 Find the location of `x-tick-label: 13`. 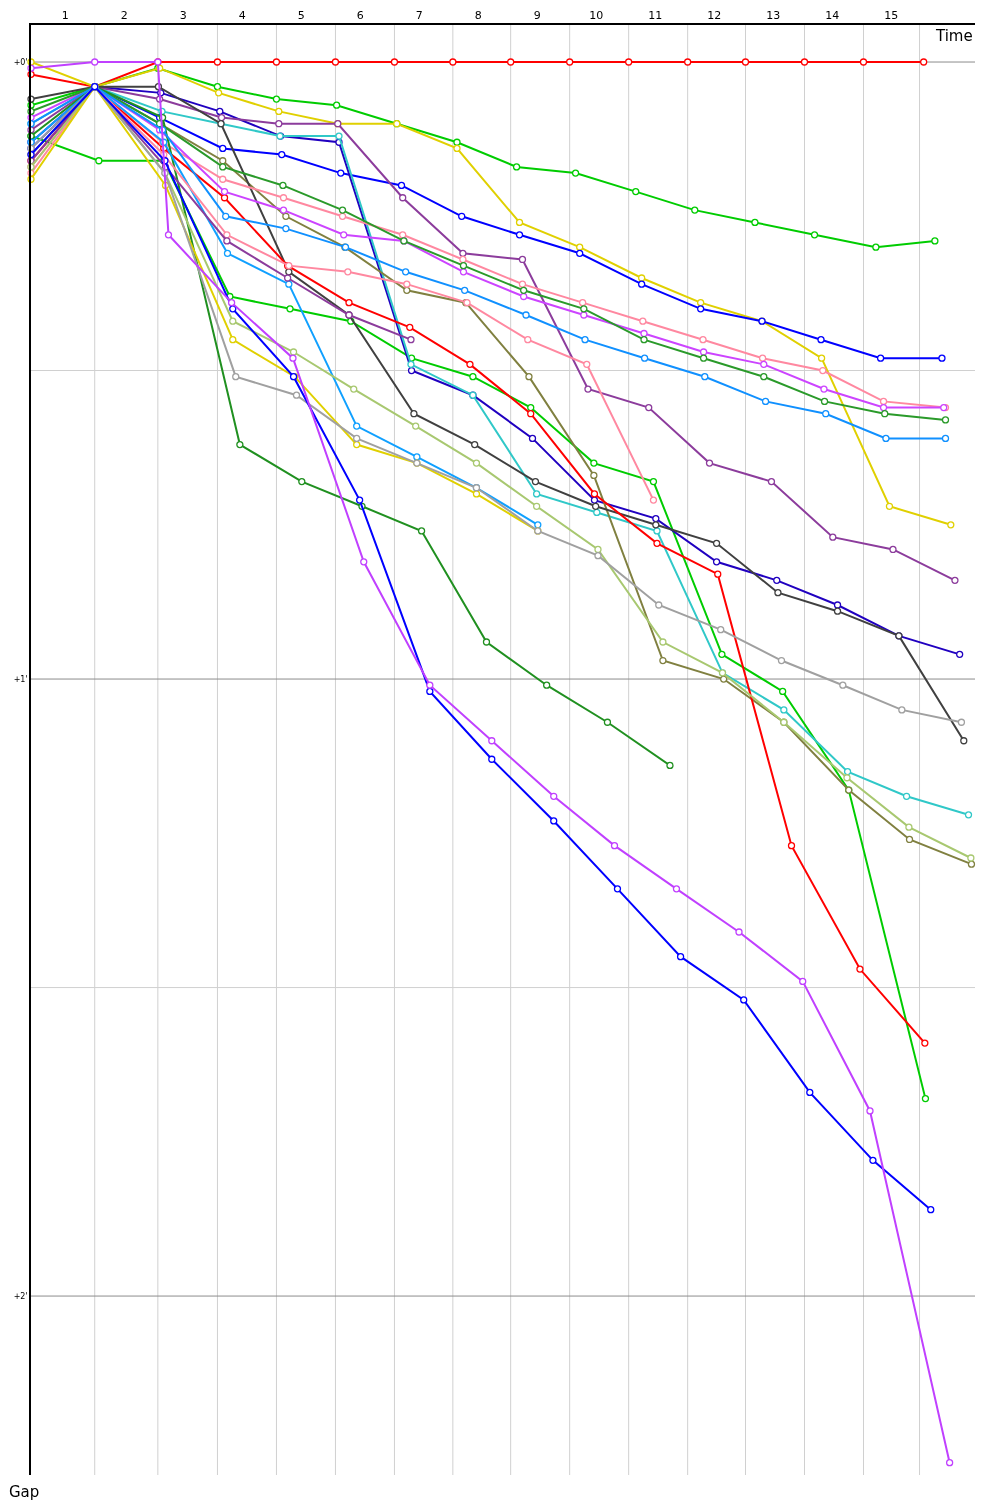

x-tick-label: 13 is located at coordinates (773, 15).